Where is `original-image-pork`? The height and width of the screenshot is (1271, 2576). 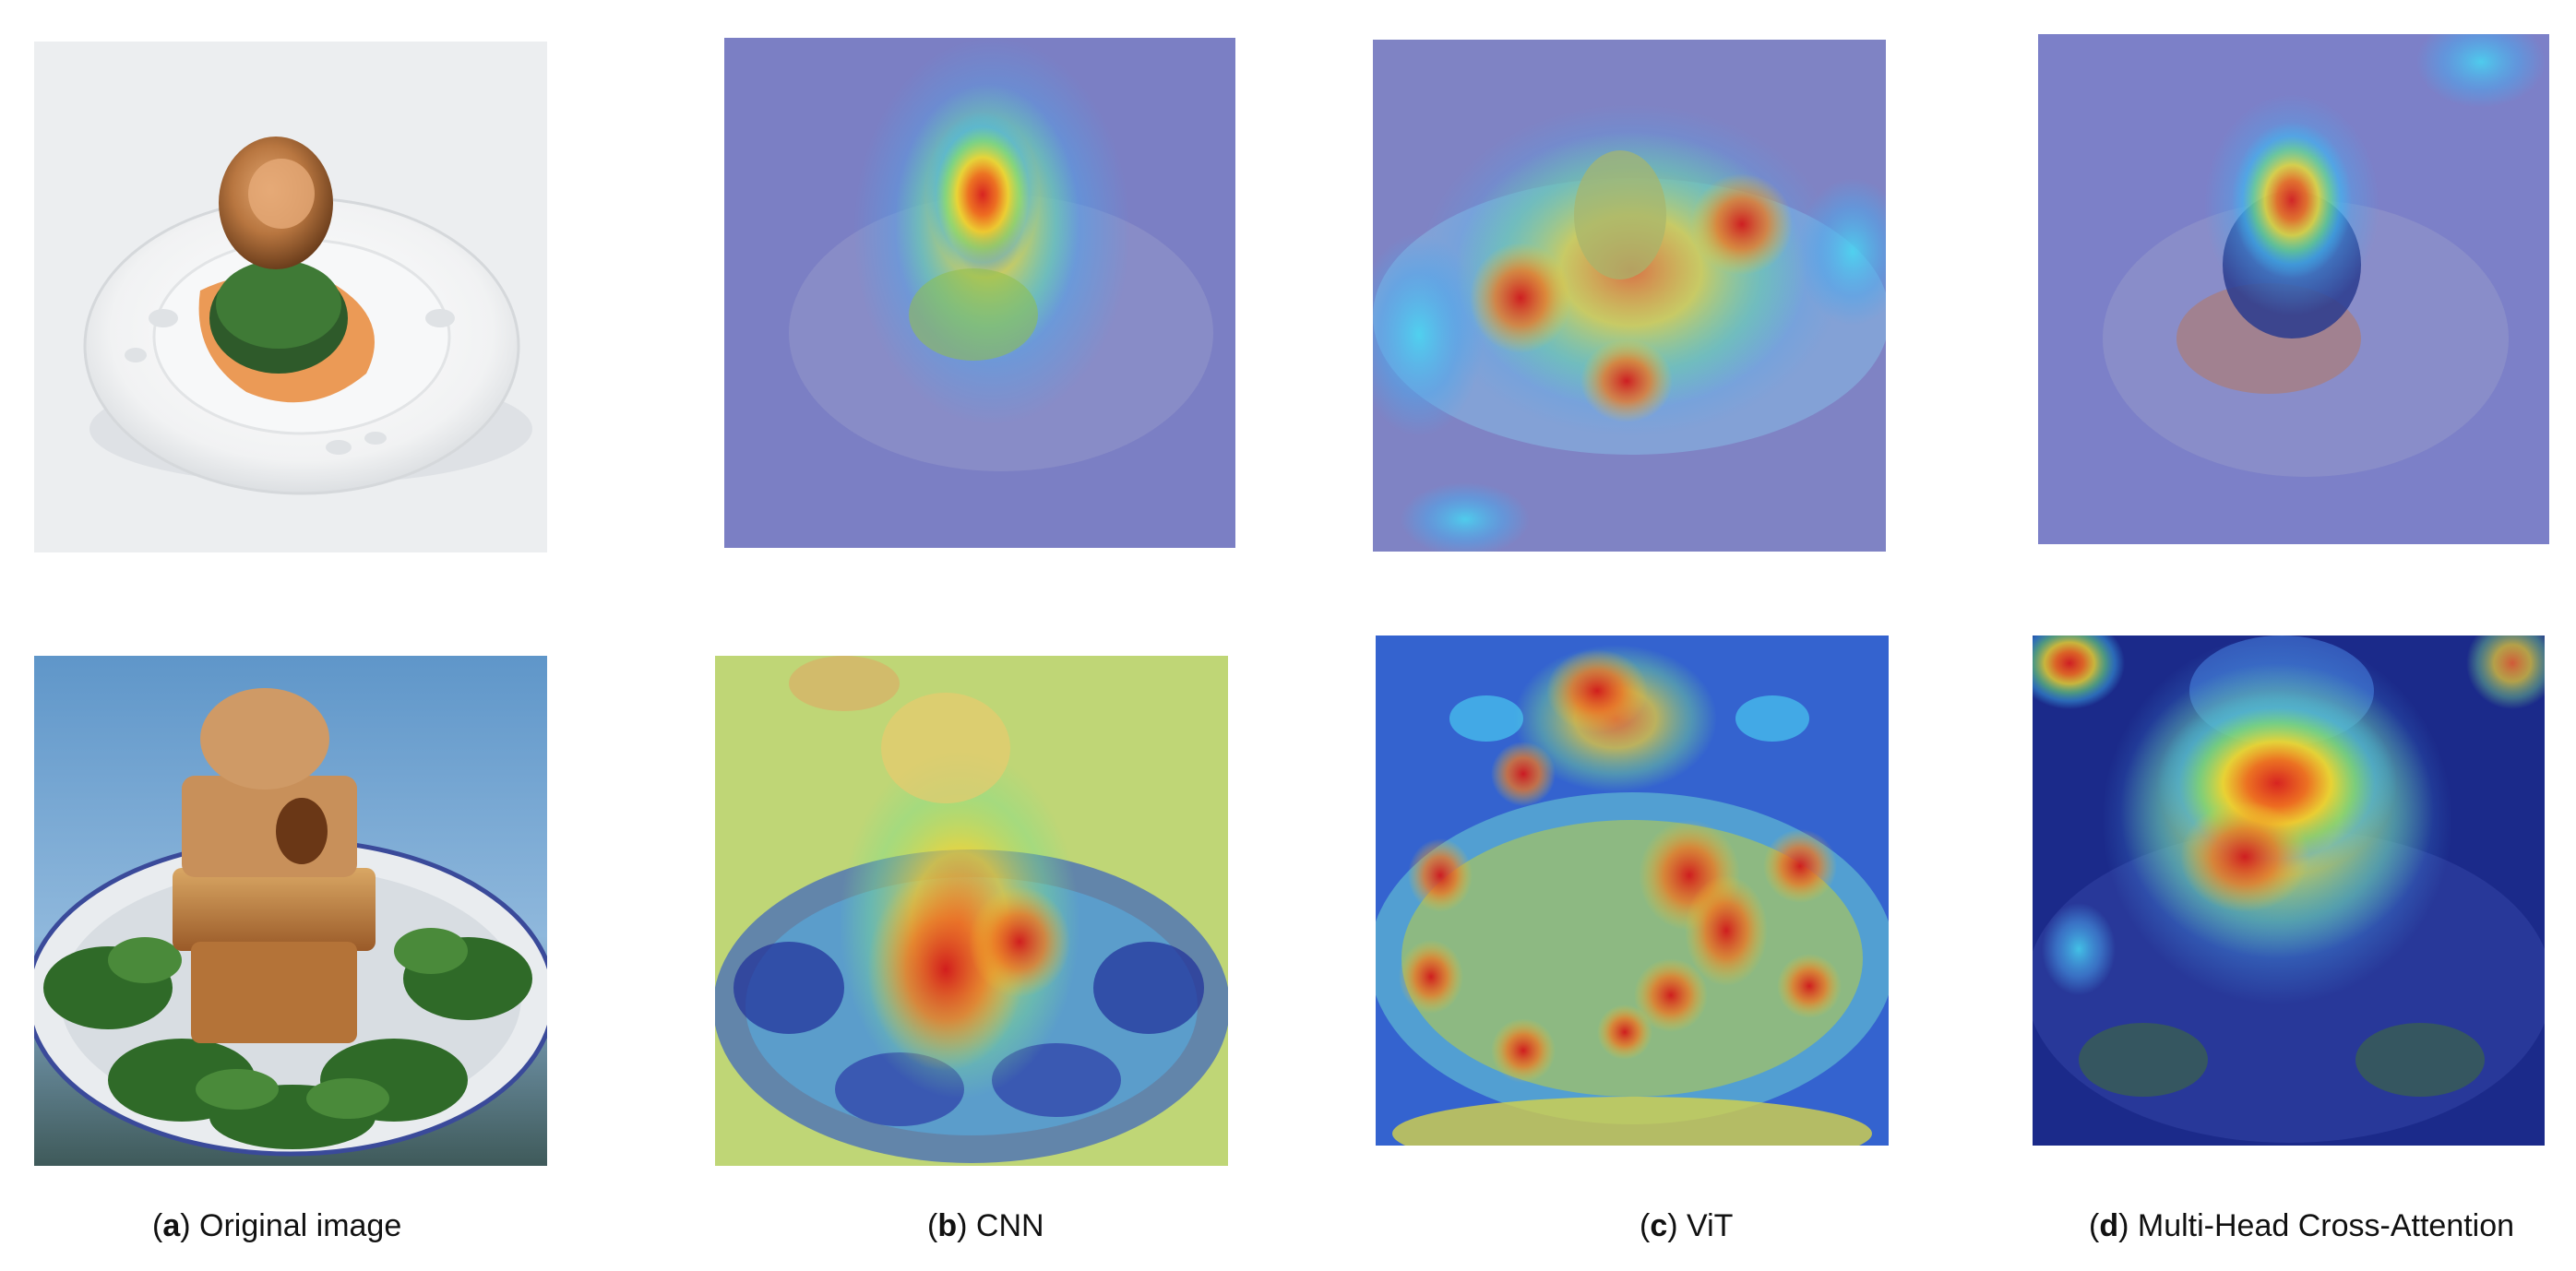 original-image-pork is located at coordinates (291, 911).